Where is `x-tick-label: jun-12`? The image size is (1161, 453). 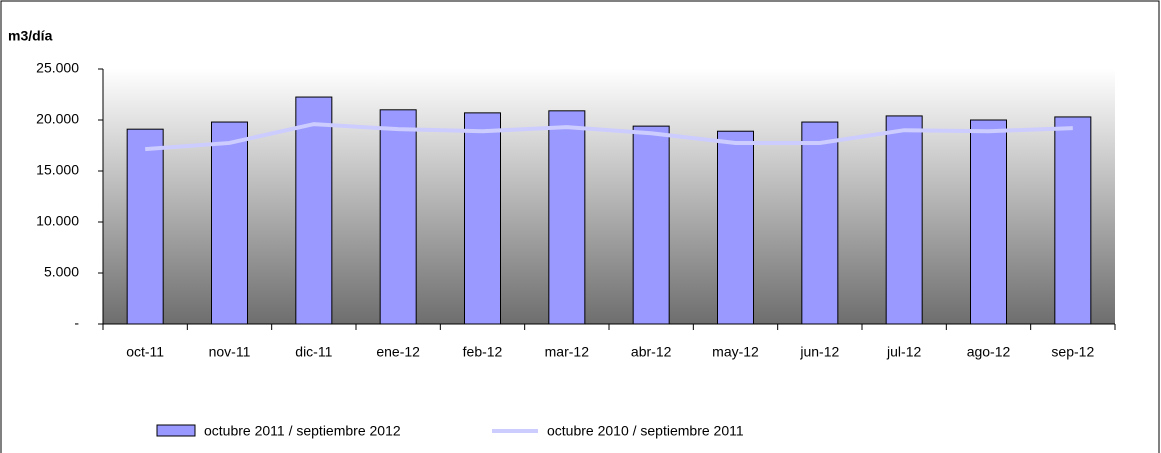 x-tick-label: jun-12 is located at coordinates (819, 352).